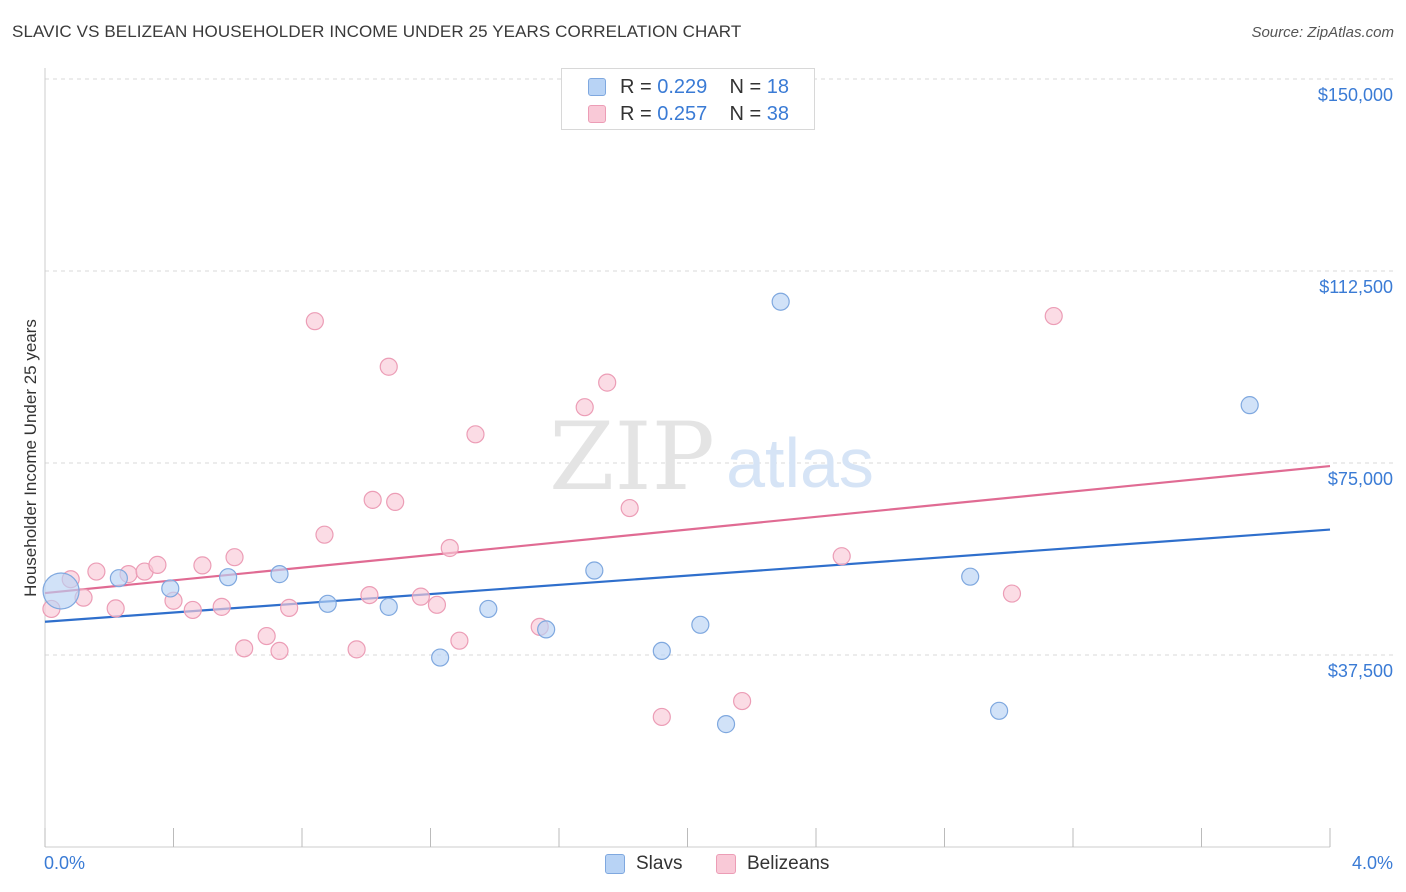 This screenshot has width=1406, height=892. I want to click on y-axis-title: Householder Income Under 25 years, so click(30, 458).